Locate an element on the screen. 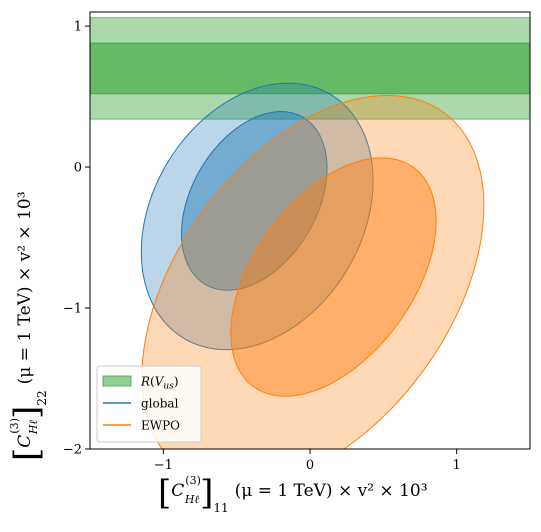  legend: R(Vus) global EWPO is located at coordinates (149, 404).